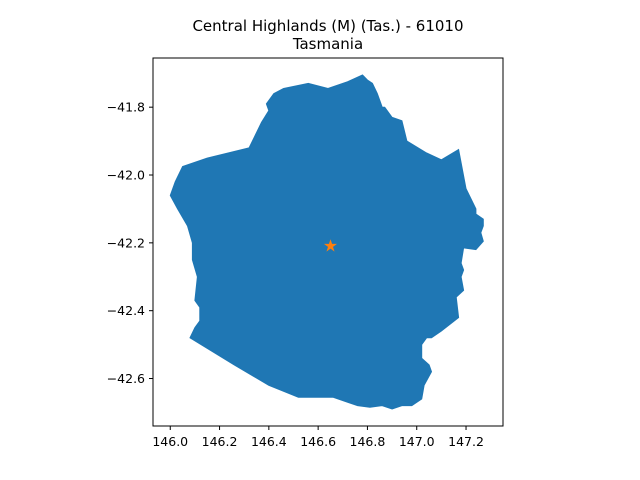 Image resolution: width=640 pixels, height=480 pixels. Describe the element at coordinates (318, 441) in the screenshot. I see `x-tick-label: 146.6` at that location.